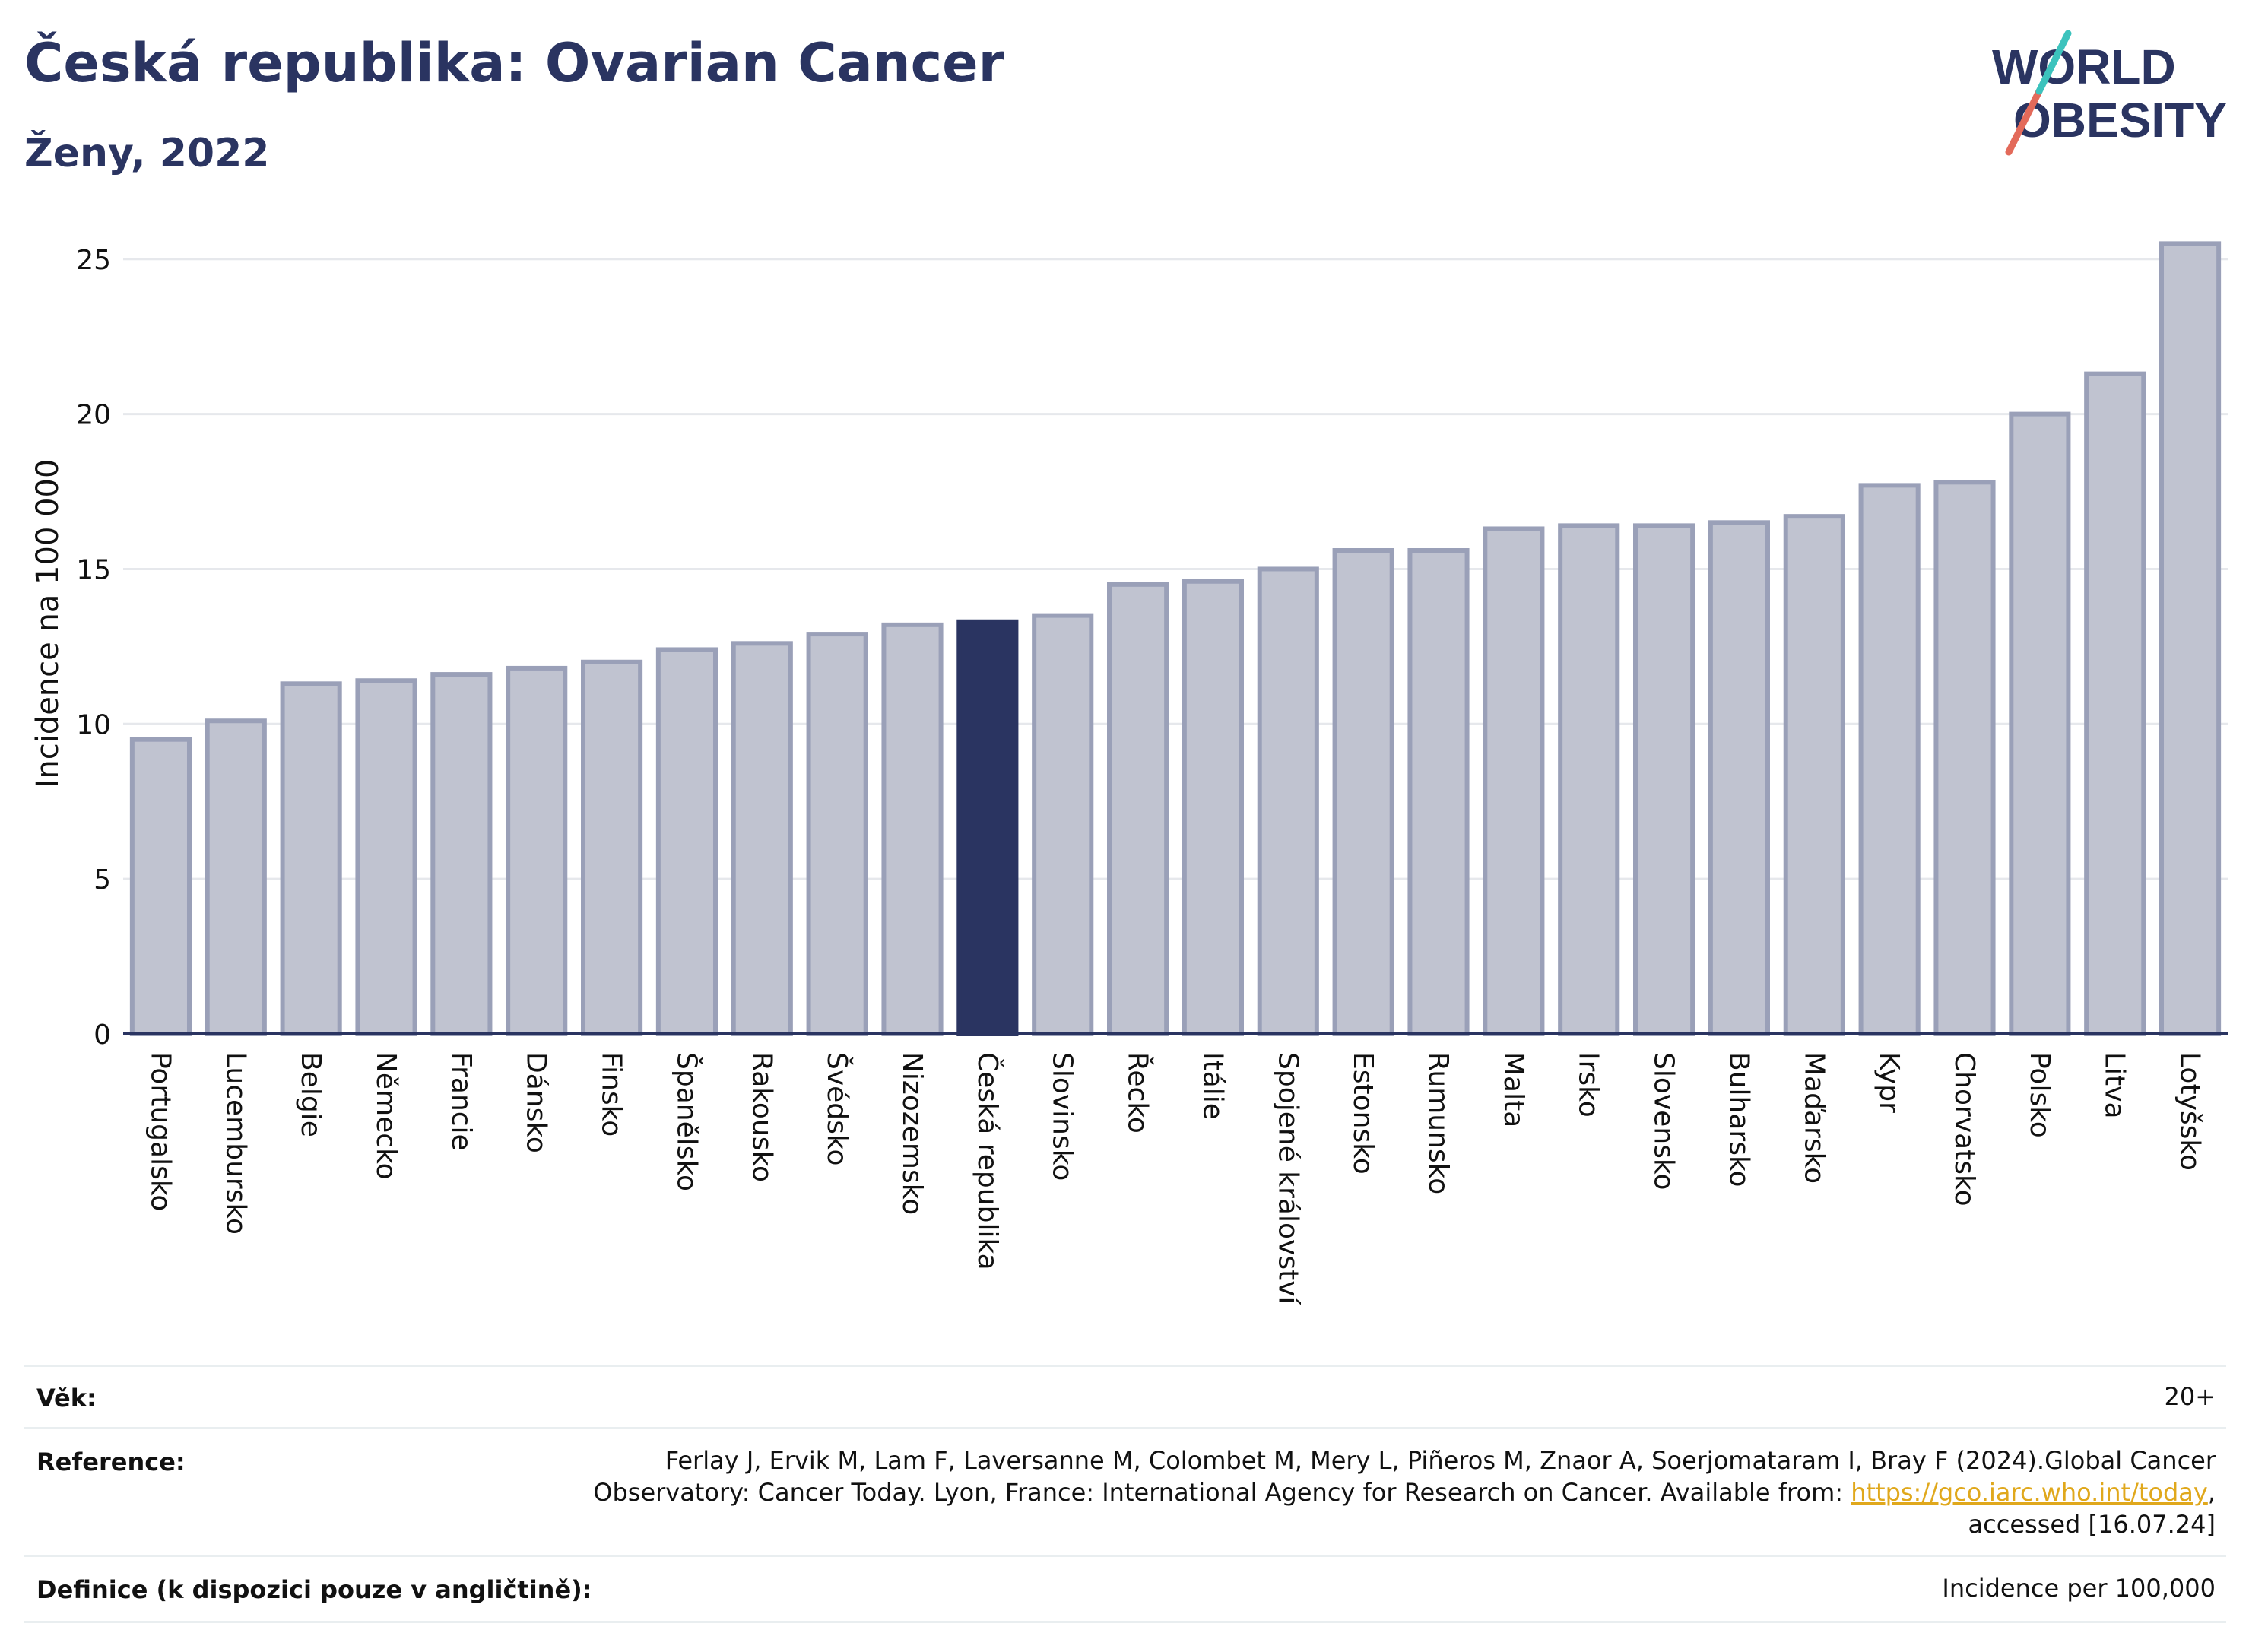 Image resolution: width=2249 pixels, height=1652 pixels. Describe the element at coordinates (2092, 1524) in the screenshot. I see `reference-line3: accessed [16.07.24]` at that location.